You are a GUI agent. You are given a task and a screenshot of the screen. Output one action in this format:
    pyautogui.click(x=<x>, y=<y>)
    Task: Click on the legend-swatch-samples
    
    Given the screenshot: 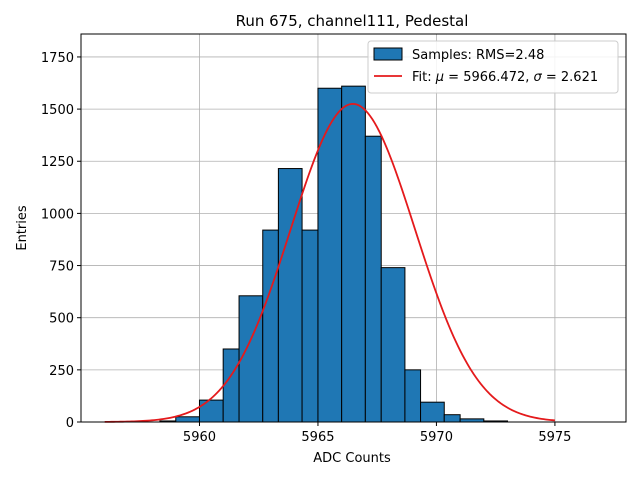 What is the action you would take?
    pyautogui.click(x=388, y=54)
    